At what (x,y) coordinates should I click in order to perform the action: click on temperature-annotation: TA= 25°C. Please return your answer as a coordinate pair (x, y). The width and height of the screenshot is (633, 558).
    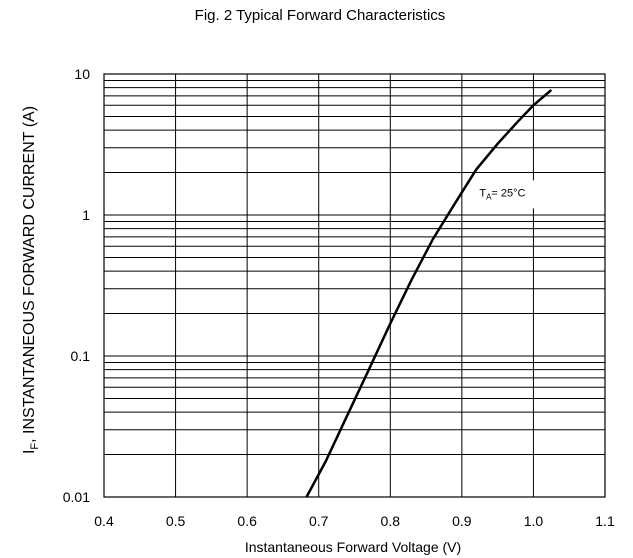
    Looking at the image, I should click on (509, 194).